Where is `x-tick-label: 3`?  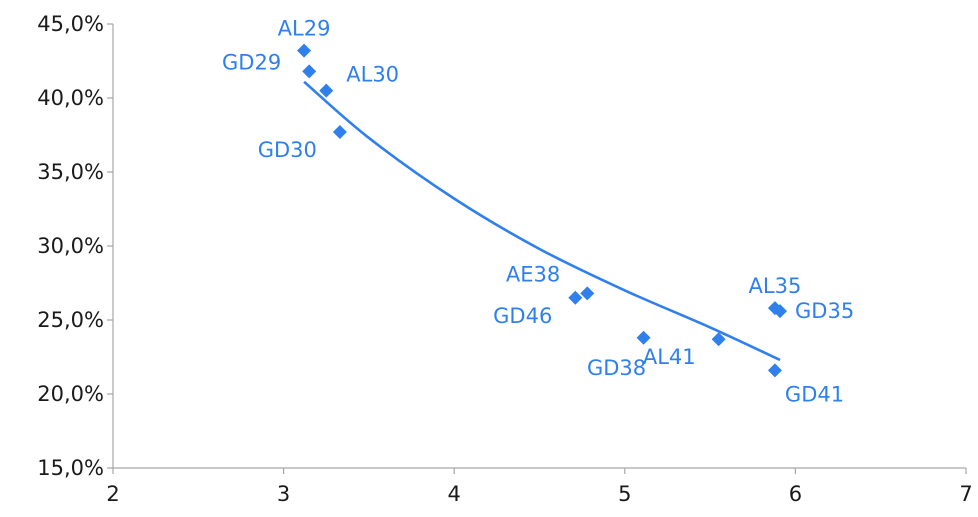 x-tick-label: 3 is located at coordinates (283, 494).